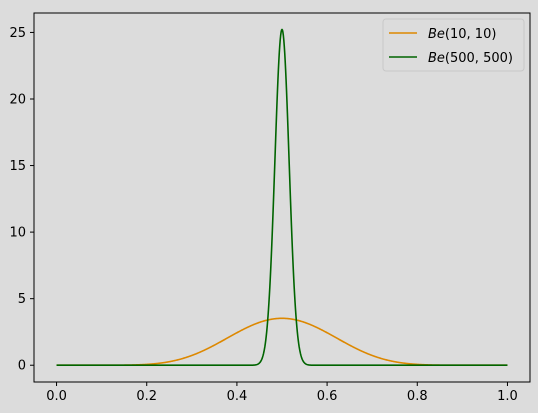  Describe the element at coordinates (17, 99) in the screenshot. I see `y-tick-label: 20` at that location.